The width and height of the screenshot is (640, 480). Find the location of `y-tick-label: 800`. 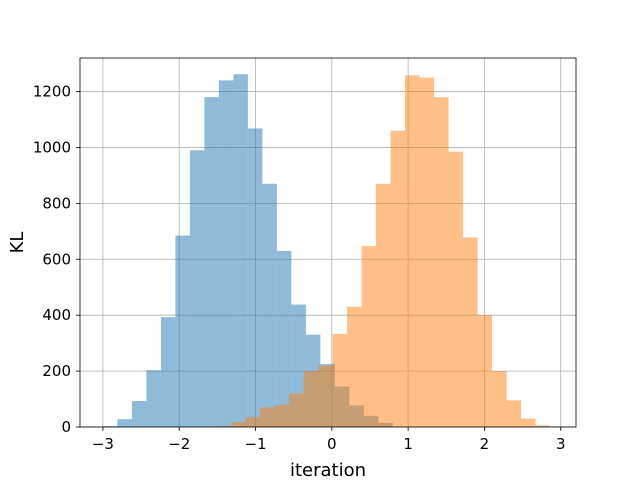

y-tick-label: 800 is located at coordinates (56, 203).